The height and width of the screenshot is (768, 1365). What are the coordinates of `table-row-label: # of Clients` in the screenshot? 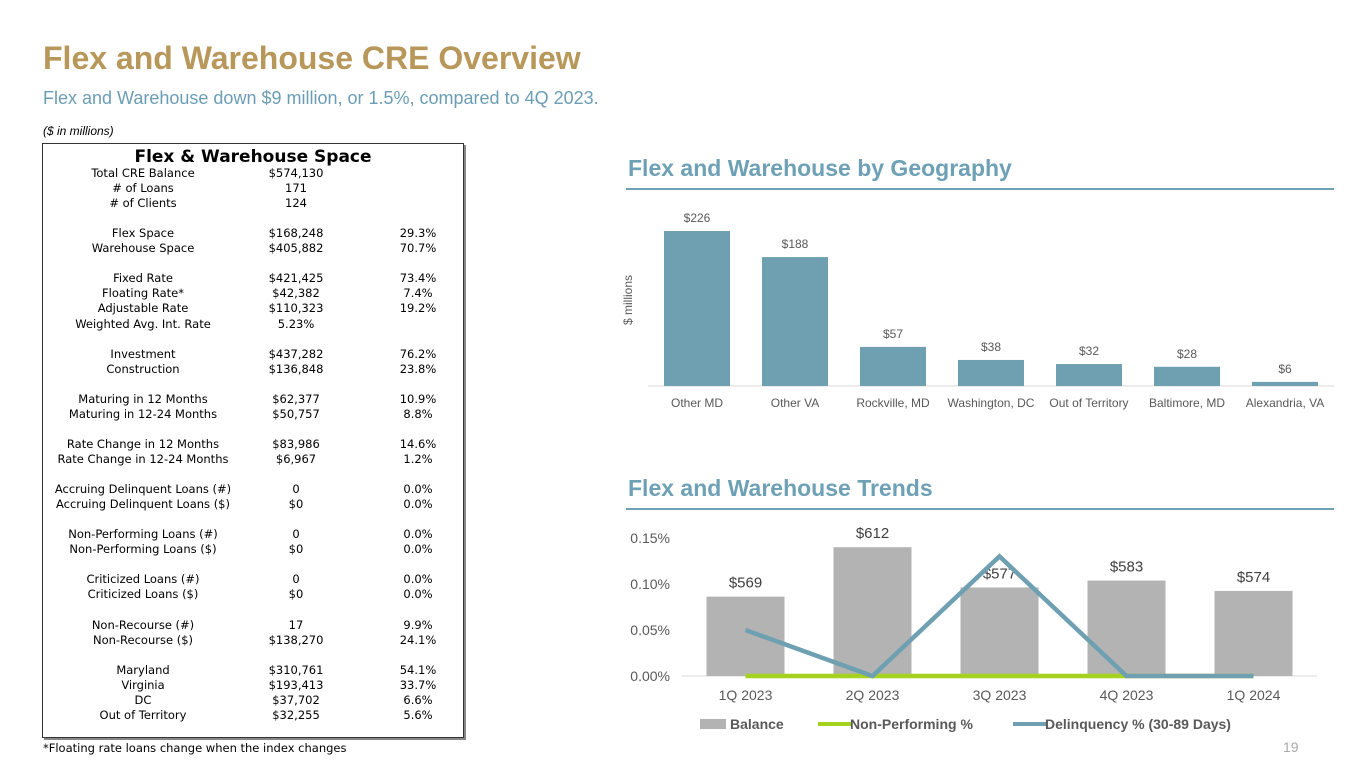 It's located at (143, 203).